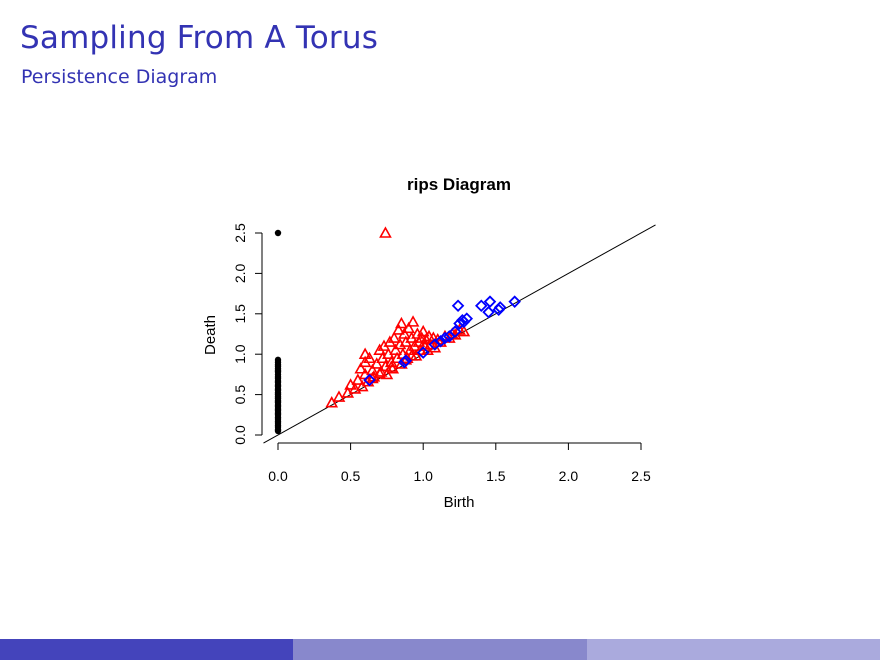 This screenshot has height=660, width=880. What do you see at coordinates (199, 38) in the screenshot?
I see `slide-title: Sampling From A Torus` at bounding box center [199, 38].